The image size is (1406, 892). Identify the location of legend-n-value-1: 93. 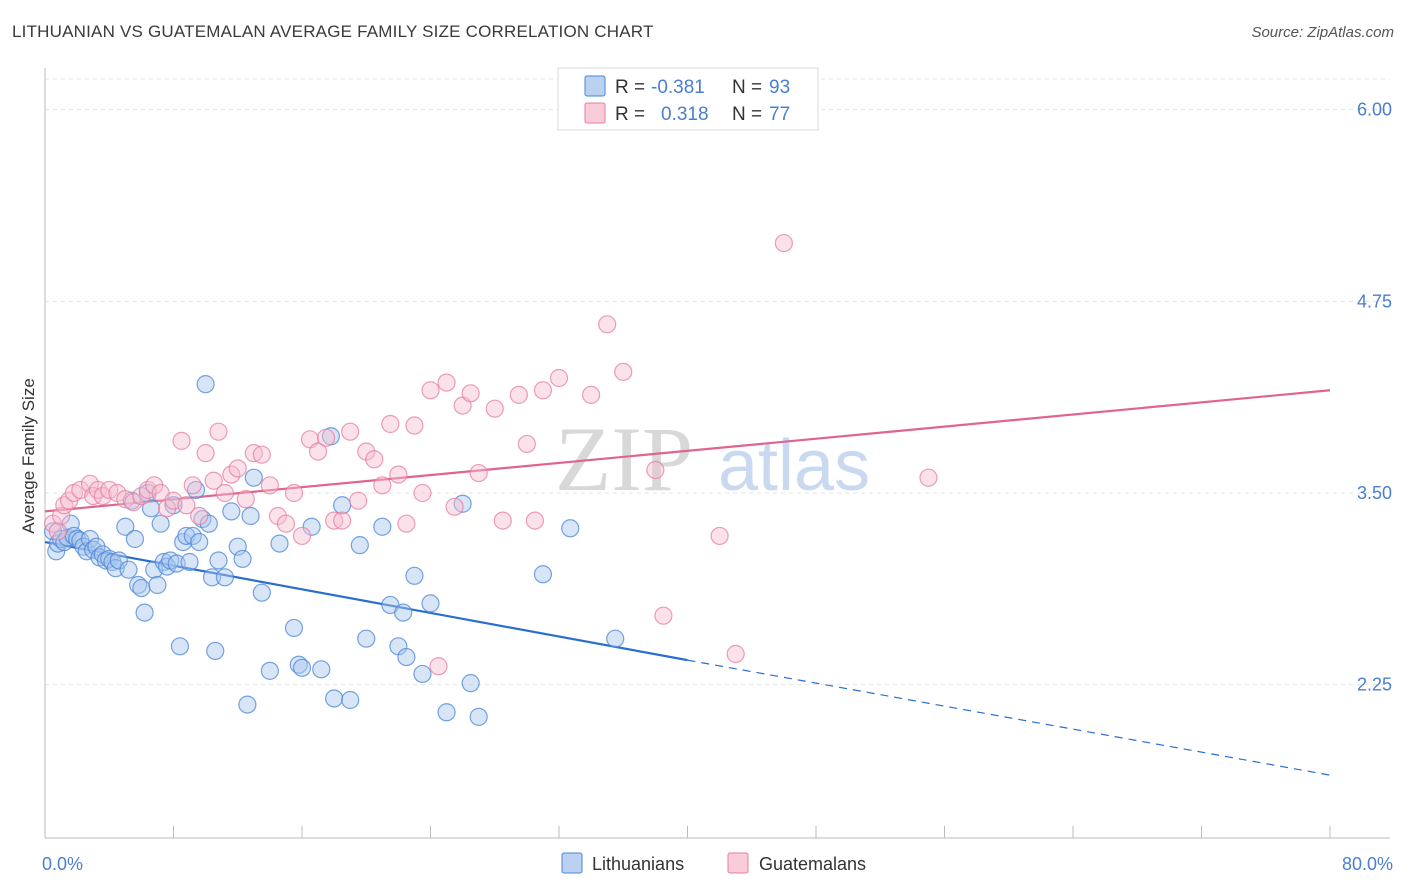
(779, 87).